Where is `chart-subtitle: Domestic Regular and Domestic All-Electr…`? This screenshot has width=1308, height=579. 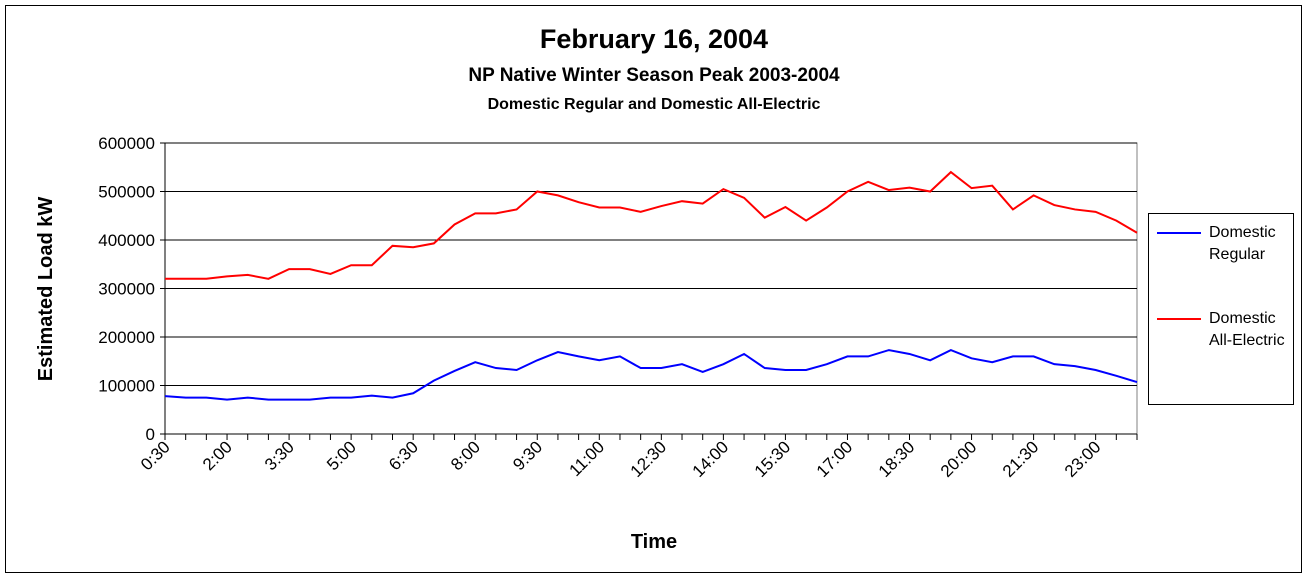
chart-subtitle: Domestic Regular and Domestic All-Electr… is located at coordinates (654, 104).